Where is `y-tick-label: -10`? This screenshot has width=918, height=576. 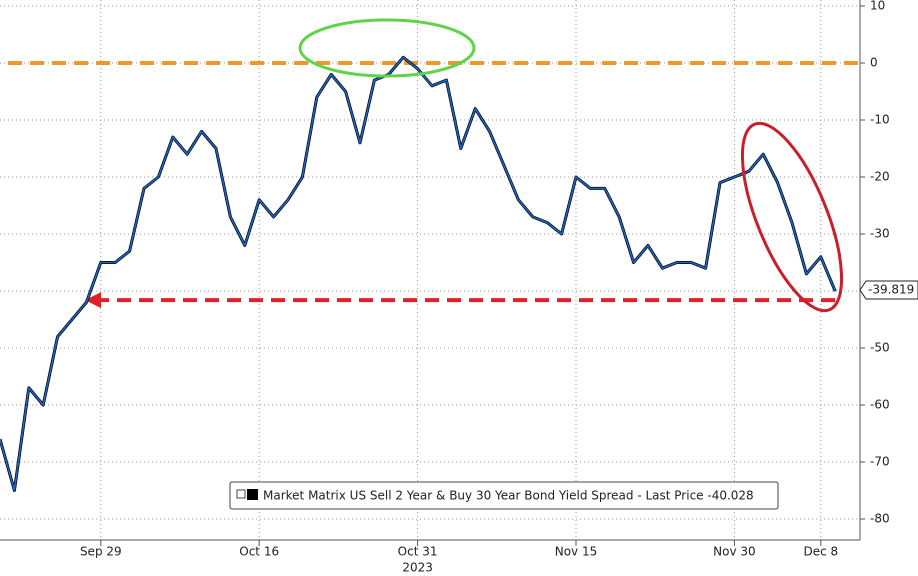 y-tick-label: -10 is located at coordinates (880, 120).